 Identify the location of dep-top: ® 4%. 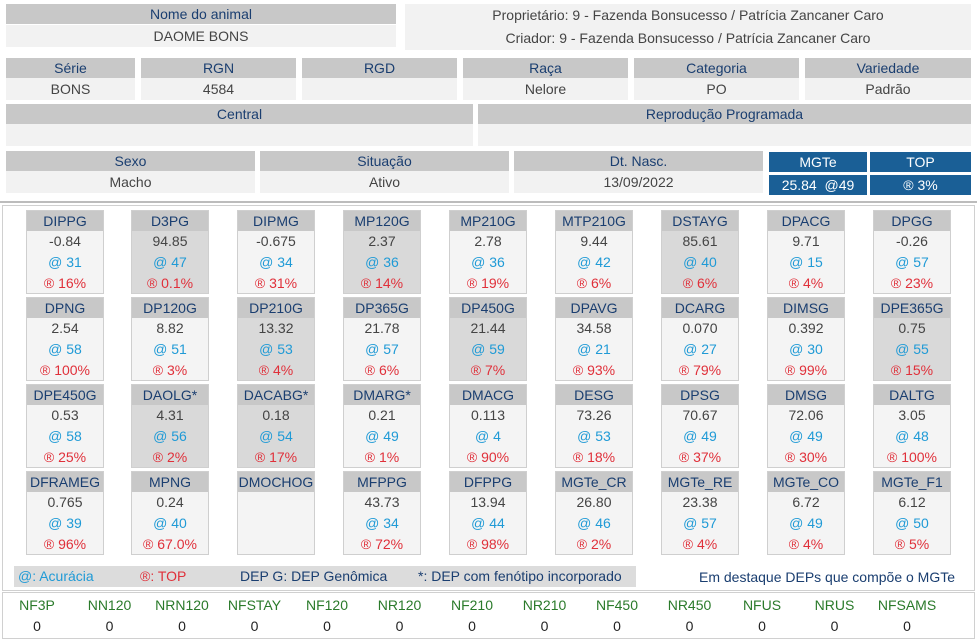
(700, 544).